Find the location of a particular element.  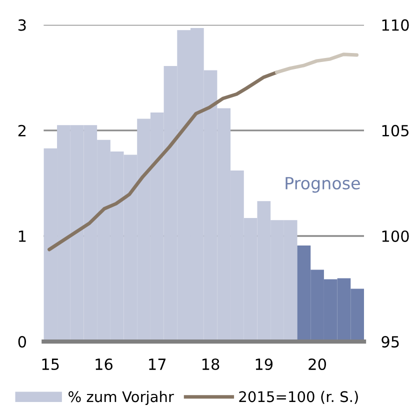

y-tick-label: 0 is located at coordinates (22, 342).